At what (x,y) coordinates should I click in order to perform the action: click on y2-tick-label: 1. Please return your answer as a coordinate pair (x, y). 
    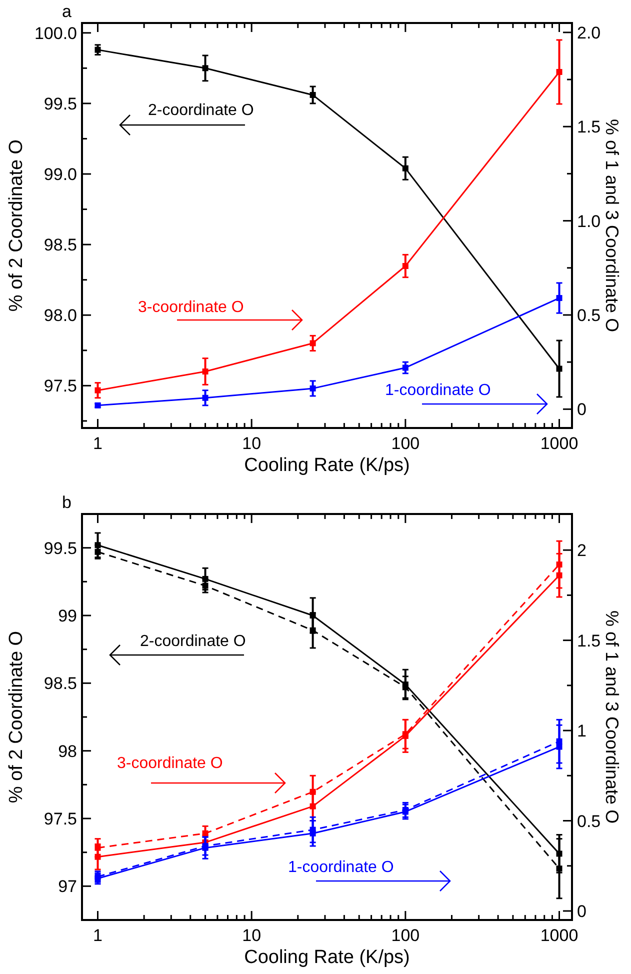
    Looking at the image, I should click on (581, 731).